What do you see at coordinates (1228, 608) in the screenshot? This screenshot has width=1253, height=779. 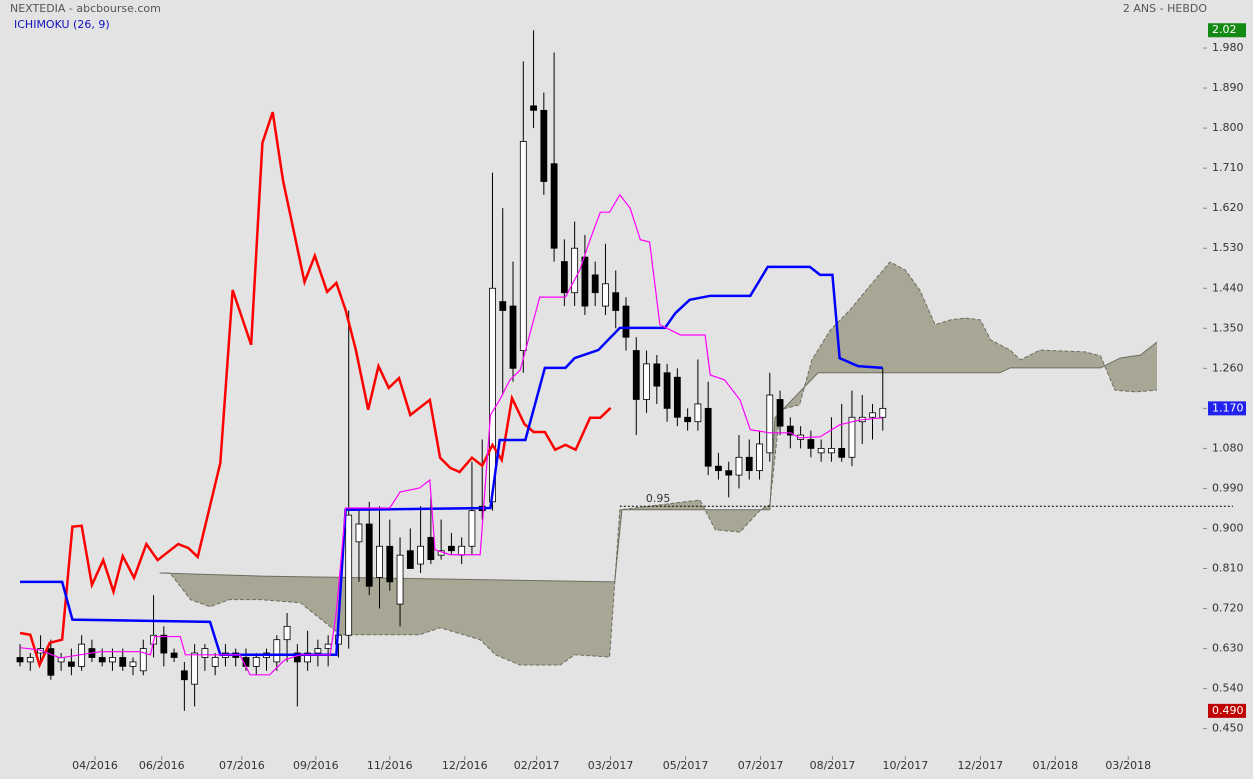 I see `y-tick-label: 0.720` at bounding box center [1228, 608].